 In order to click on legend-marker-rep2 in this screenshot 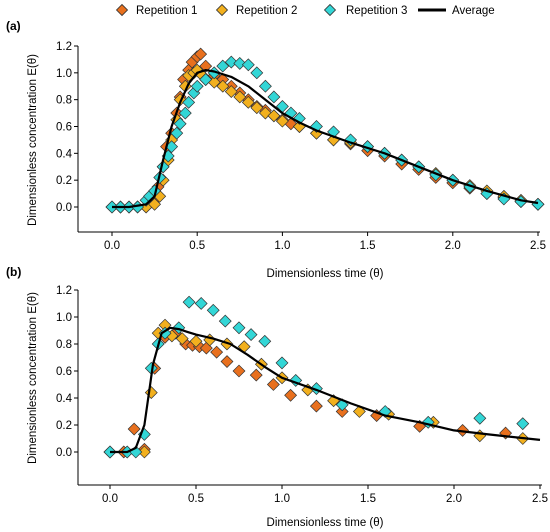, I will do `click(222, 10)`.